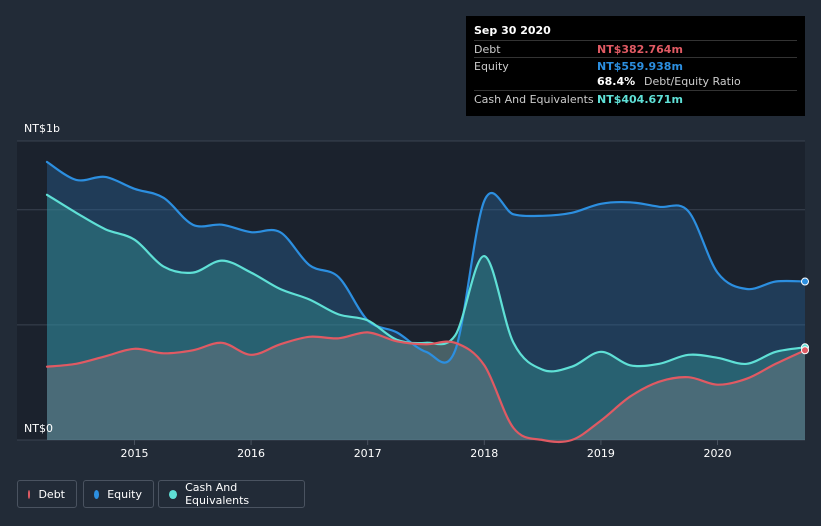 Image resolution: width=821 pixels, height=526 pixels. Describe the element at coordinates (616, 81) in the screenshot. I see `tooltip-ratio-value: 68.4%` at that location.